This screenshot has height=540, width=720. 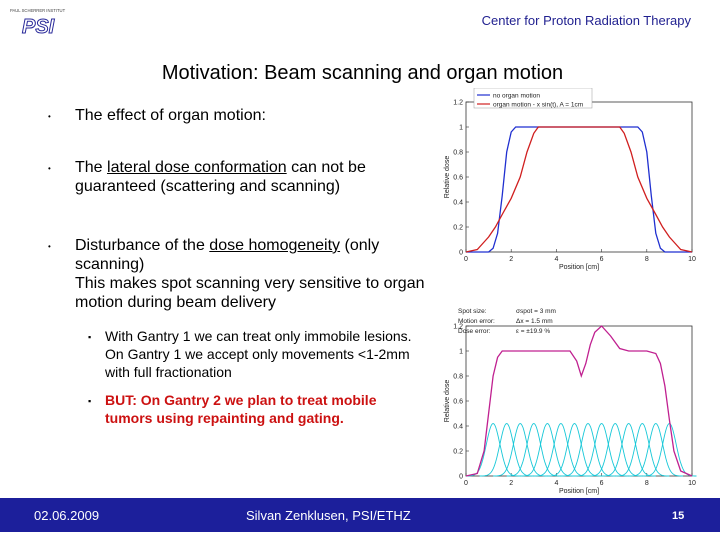 What do you see at coordinates (472, 311) in the screenshot?
I see `annotation-label: Spot size:` at bounding box center [472, 311].